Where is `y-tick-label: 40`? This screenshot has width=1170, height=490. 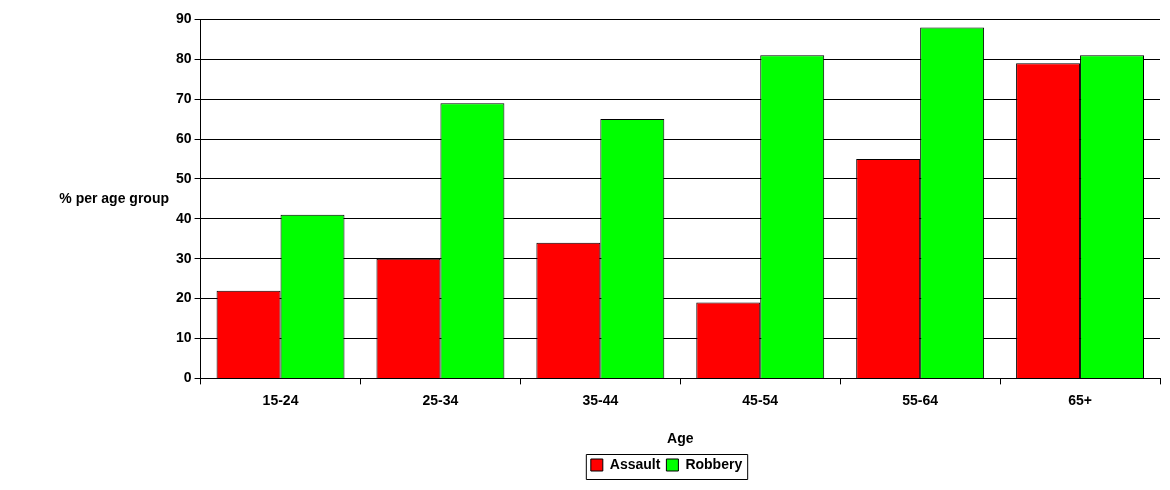
y-tick-label: 40 is located at coordinates (183, 217).